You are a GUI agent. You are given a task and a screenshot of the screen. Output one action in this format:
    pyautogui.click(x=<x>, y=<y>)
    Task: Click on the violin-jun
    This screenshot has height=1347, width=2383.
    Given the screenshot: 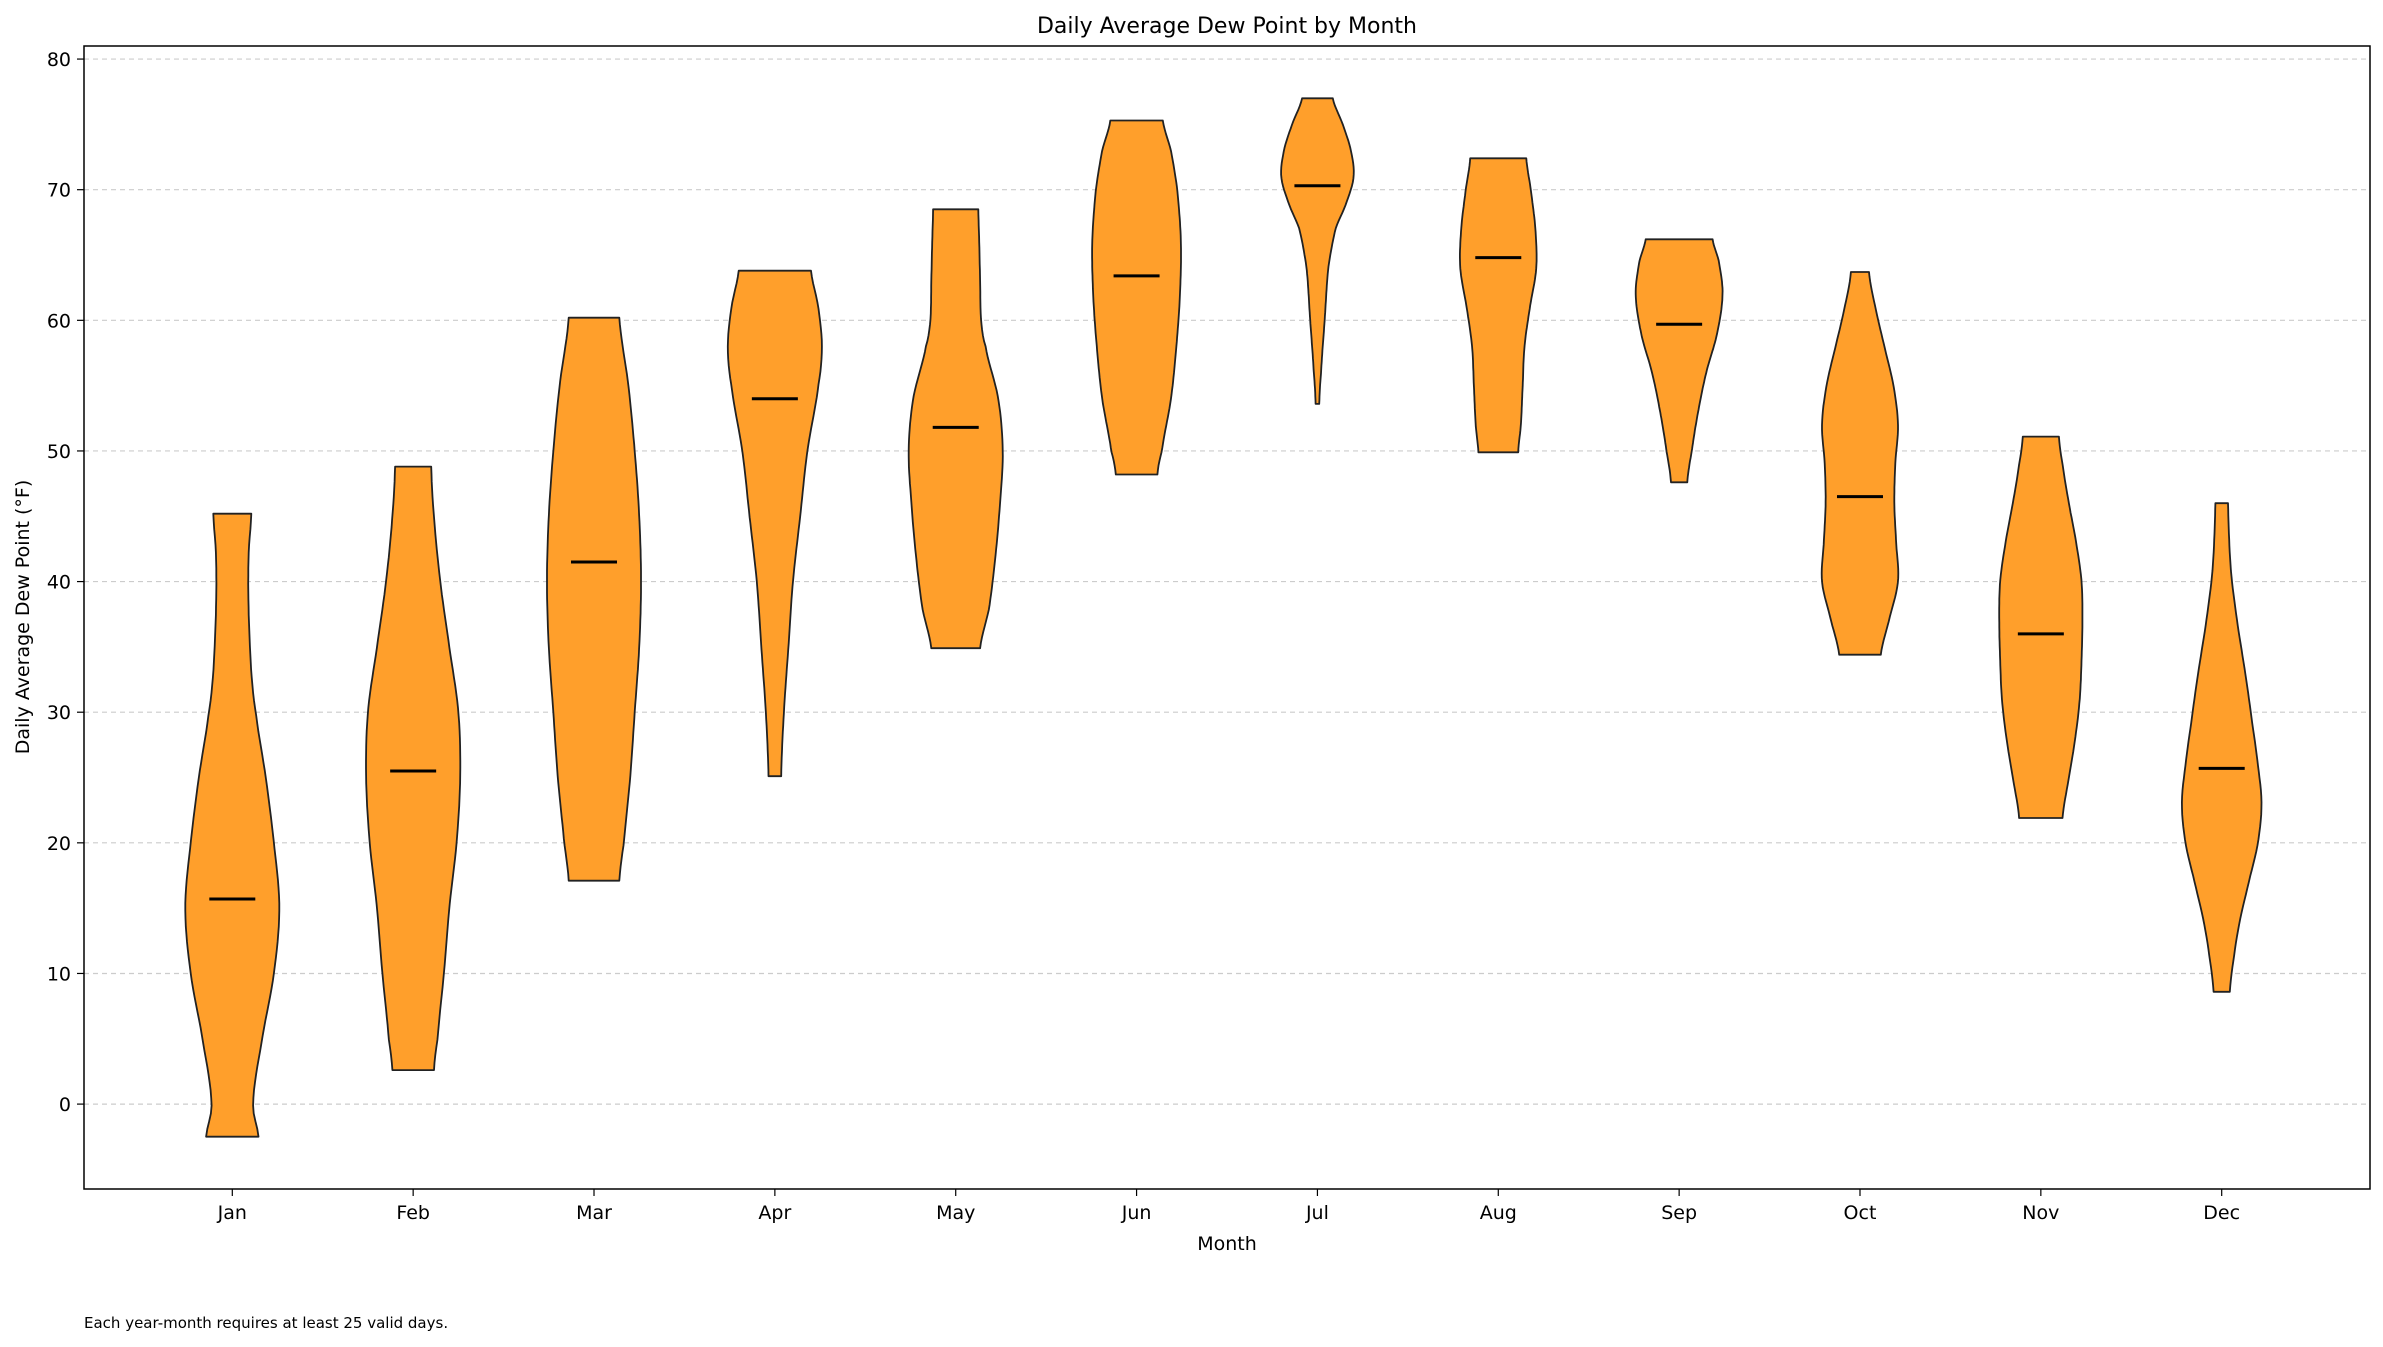 What is the action you would take?
    pyautogui.click(x=1136, y=297)
    